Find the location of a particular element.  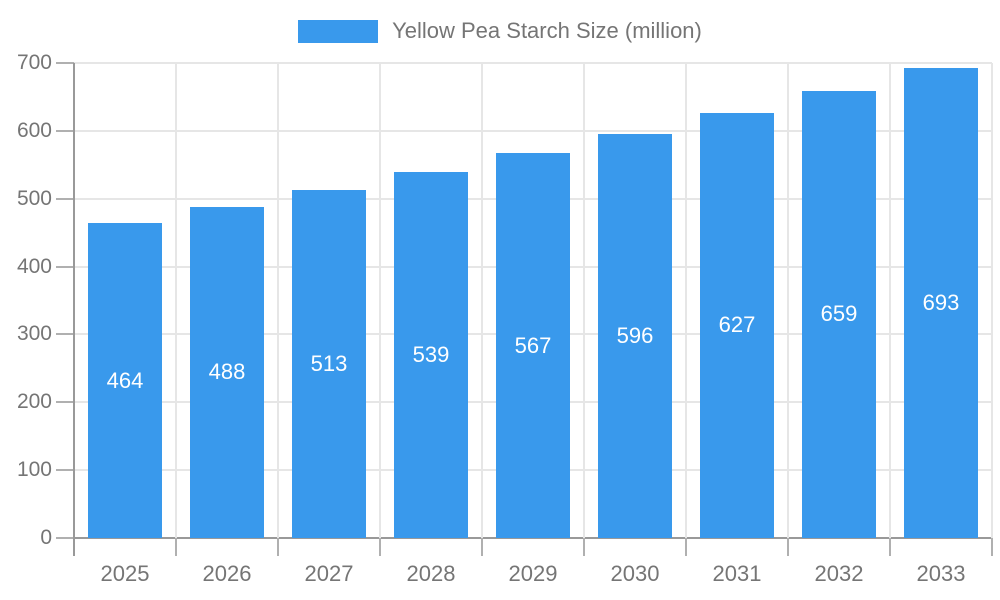

bar-value-label: 693 is located at coordinates (941, 302).